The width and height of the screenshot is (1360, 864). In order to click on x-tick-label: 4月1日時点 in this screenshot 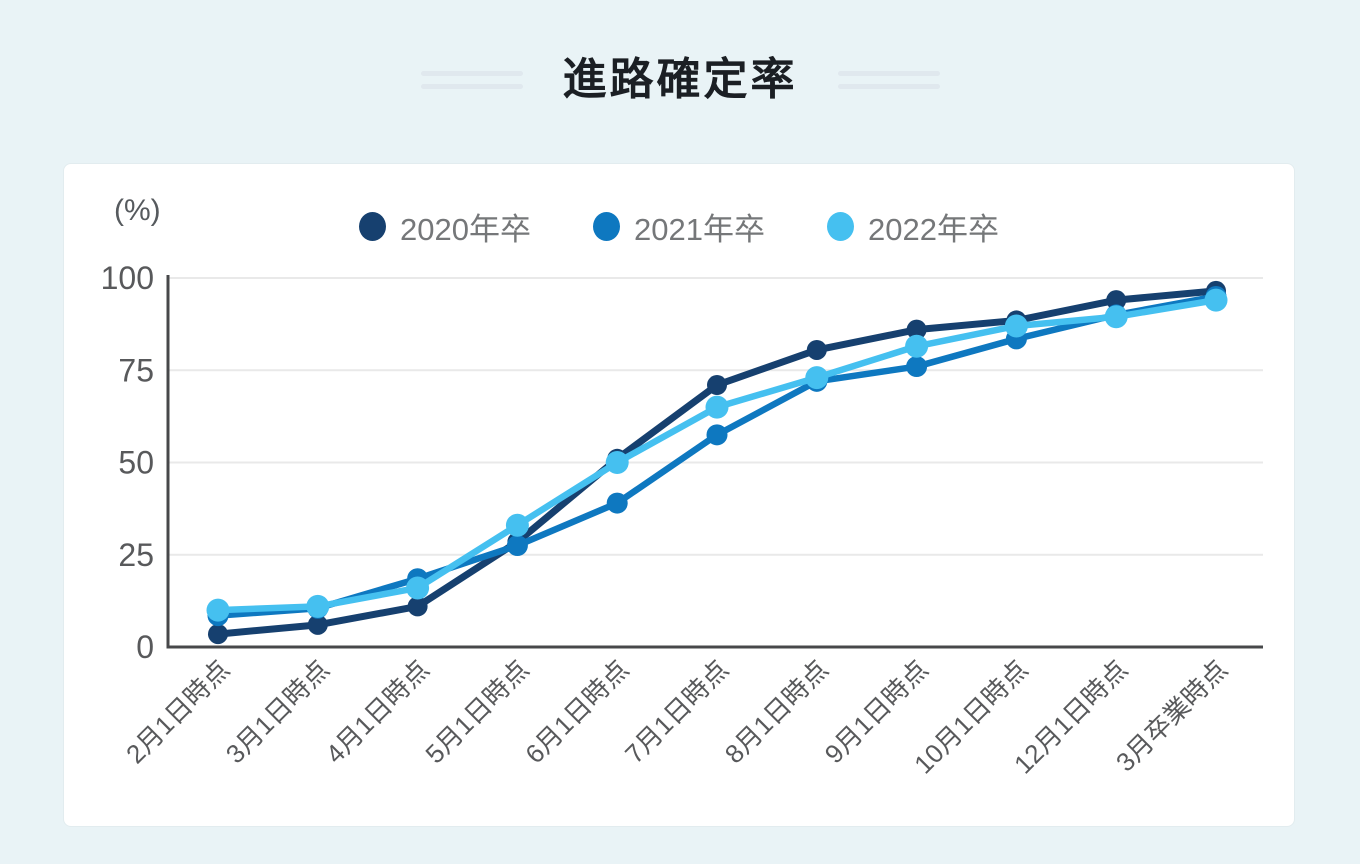, I will do `click(377, 711)`.